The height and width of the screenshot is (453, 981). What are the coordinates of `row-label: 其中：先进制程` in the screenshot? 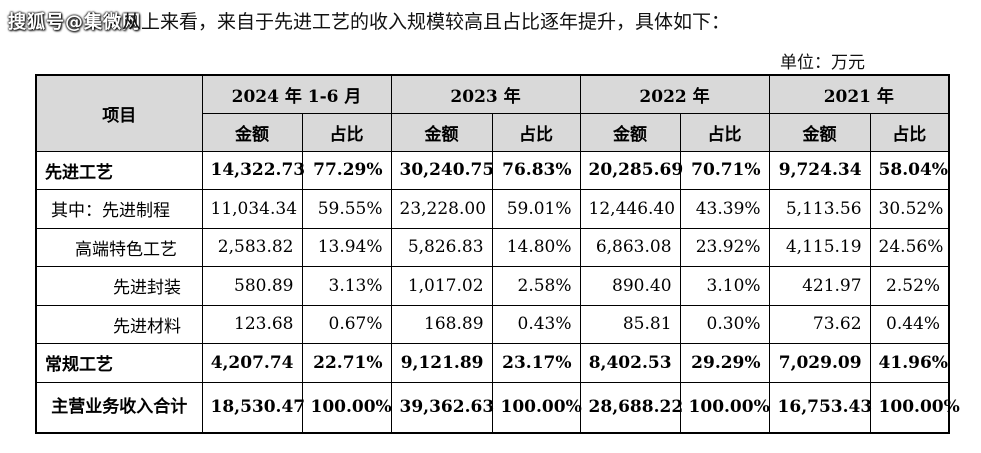 It's located at (119, 209).